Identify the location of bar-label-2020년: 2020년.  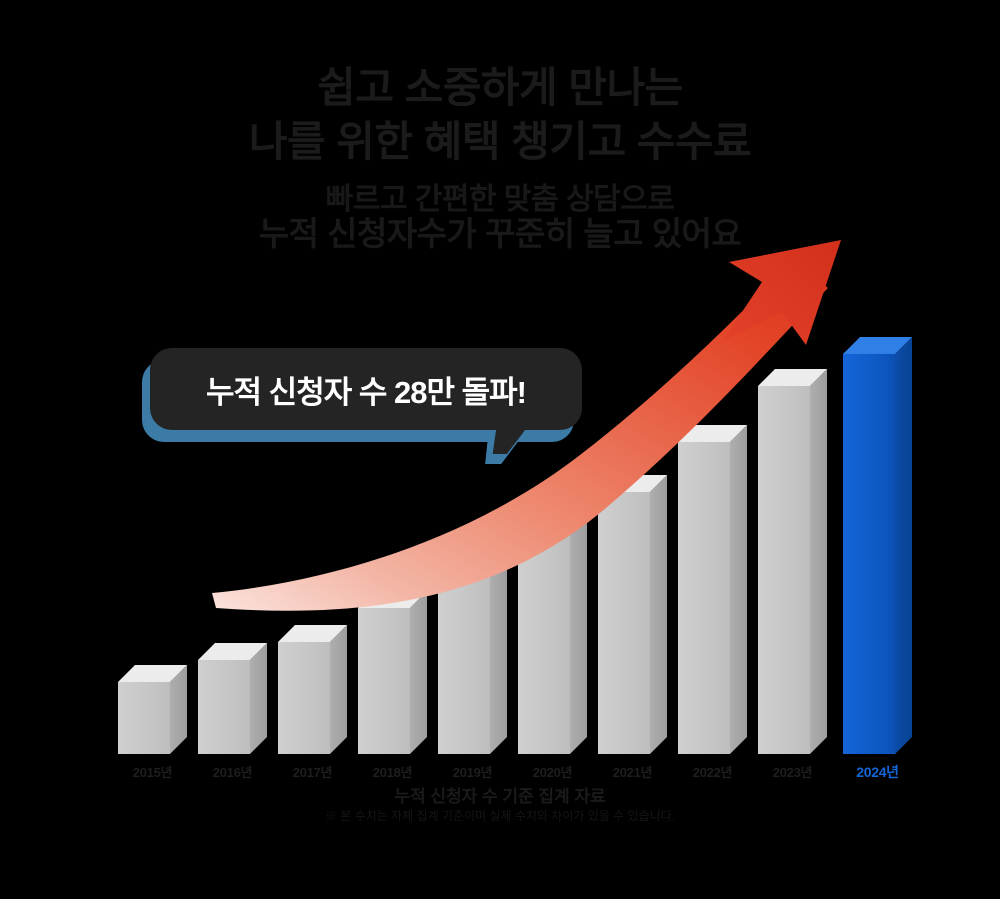
(552, 772).